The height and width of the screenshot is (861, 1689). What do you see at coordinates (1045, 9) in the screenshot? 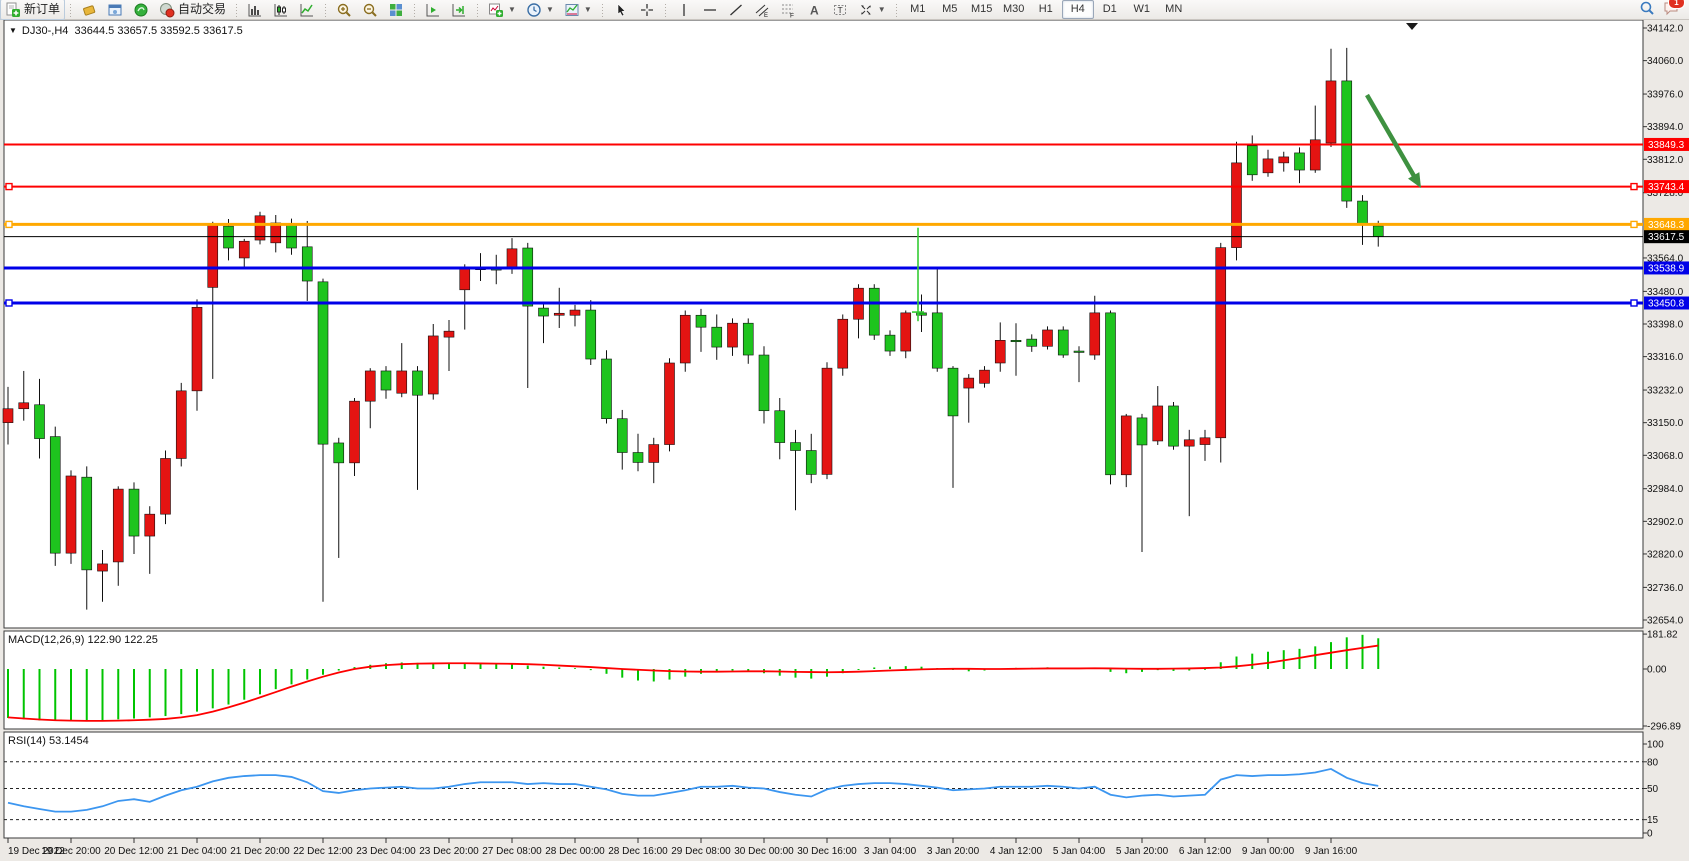
I see `timeframe-h1-button: H1` at bounding box center [1045, 9].